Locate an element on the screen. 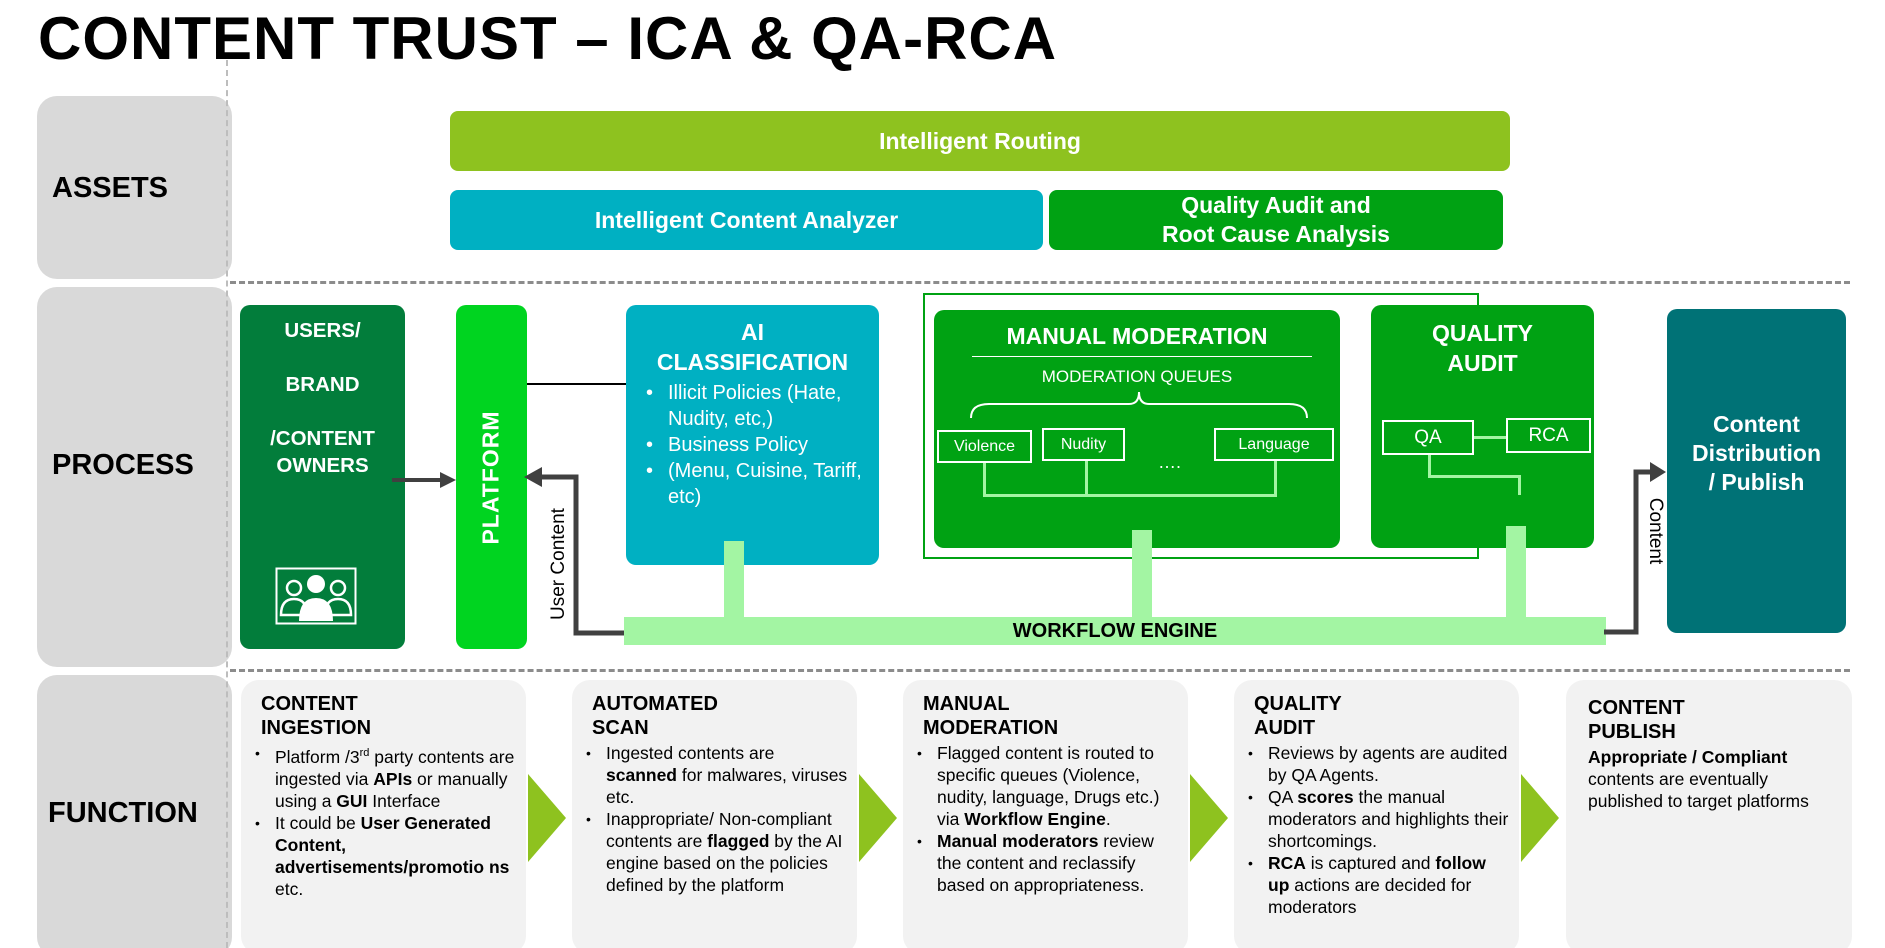  process-label: PROCESS is located at coordinates (123, 465).